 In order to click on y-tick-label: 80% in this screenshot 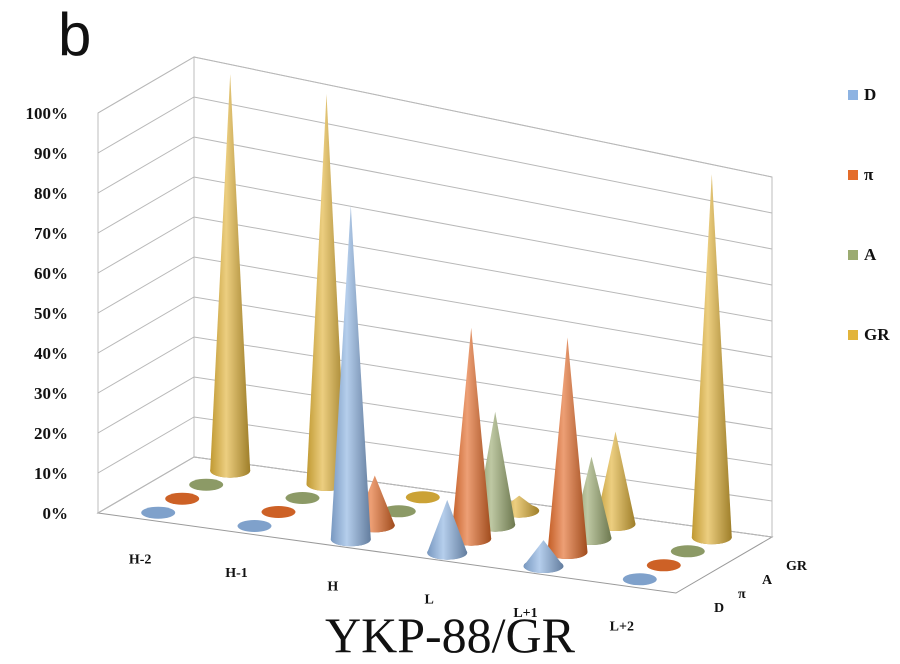, I will do `click(51, 193)`.